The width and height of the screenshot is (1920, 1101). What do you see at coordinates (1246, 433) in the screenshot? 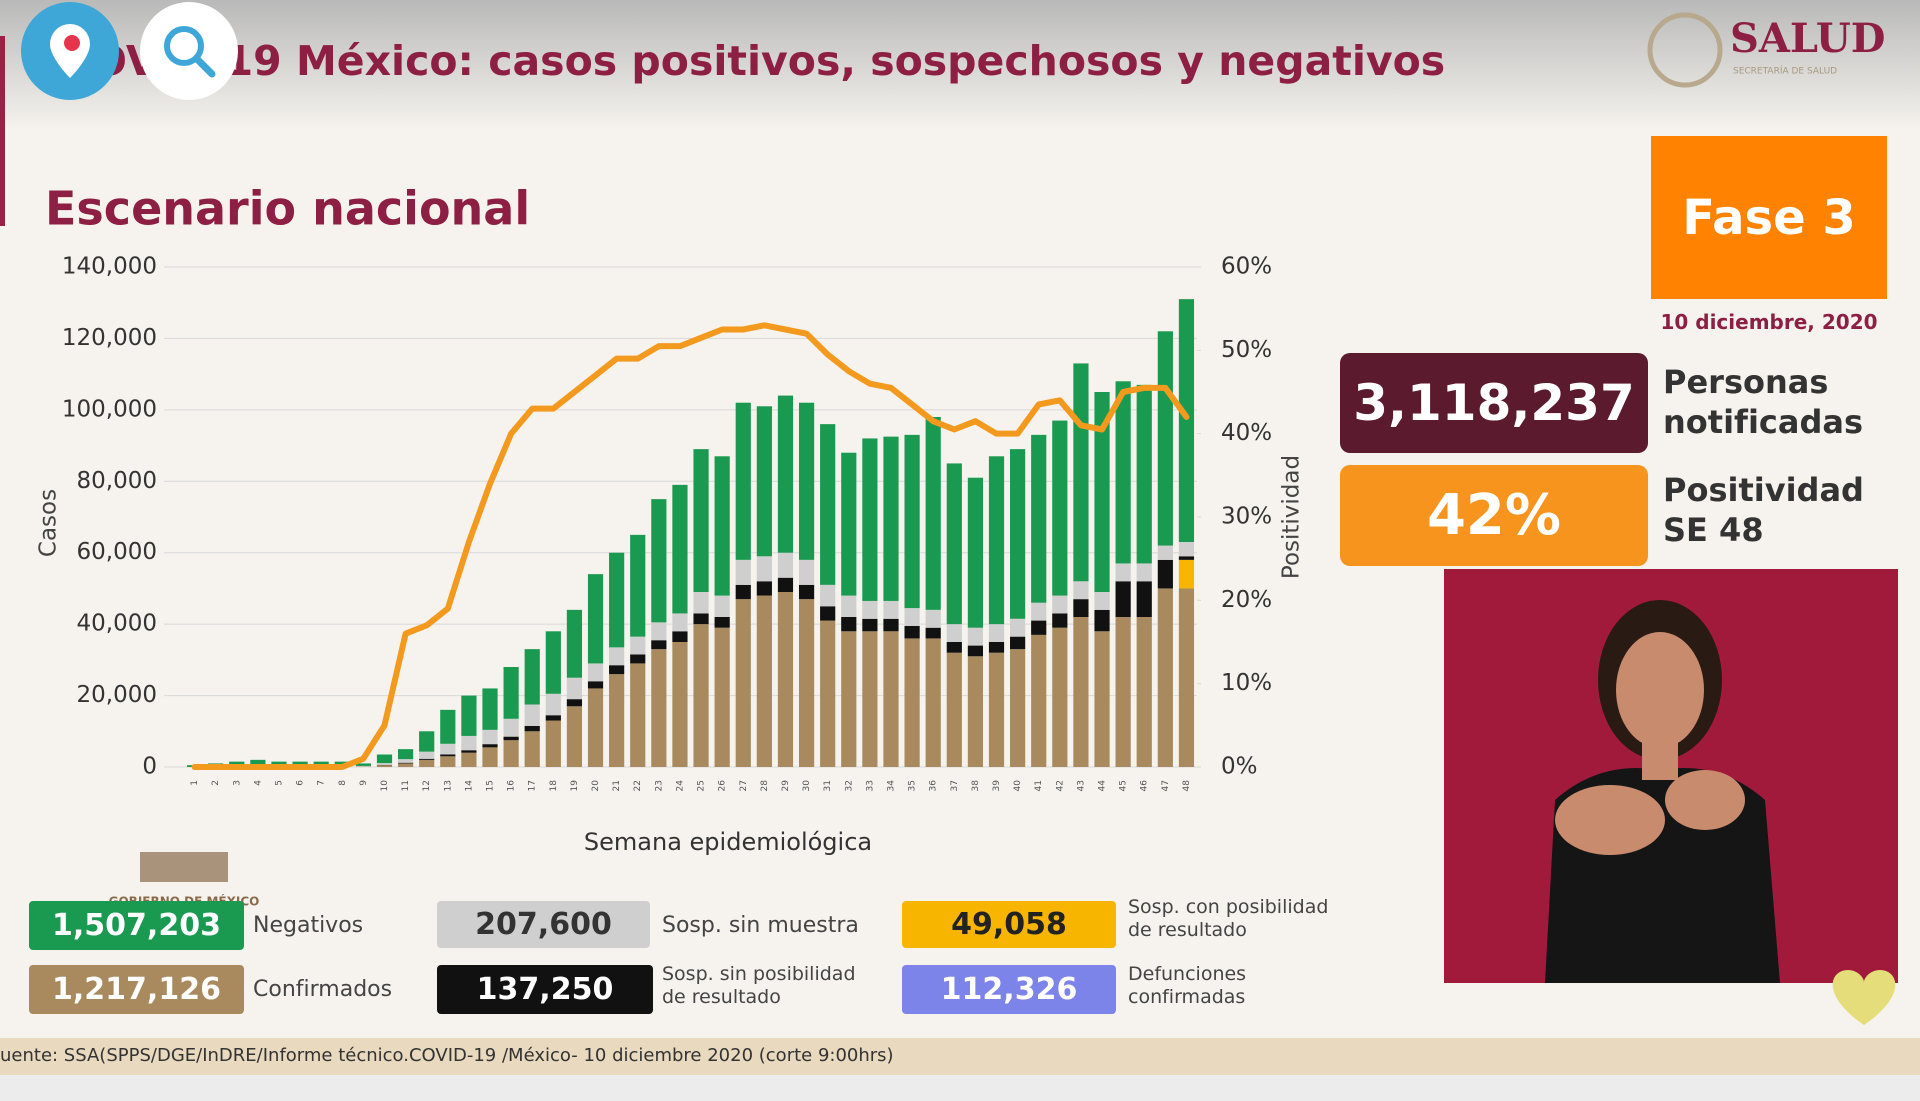
I see `y2-tick-label: 40%` at bounding box center [1246, 433].